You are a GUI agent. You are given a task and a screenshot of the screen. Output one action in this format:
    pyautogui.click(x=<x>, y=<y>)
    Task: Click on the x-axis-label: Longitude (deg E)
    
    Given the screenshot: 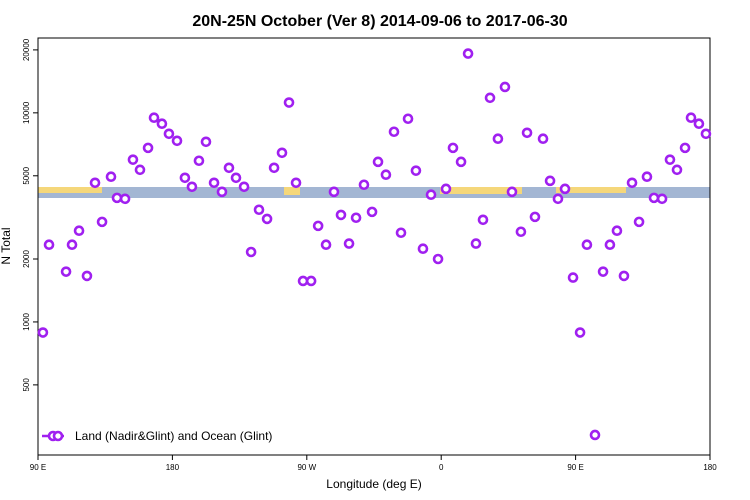 What is the action you would take?
    pyautogui.click(x=373, y=484)
    